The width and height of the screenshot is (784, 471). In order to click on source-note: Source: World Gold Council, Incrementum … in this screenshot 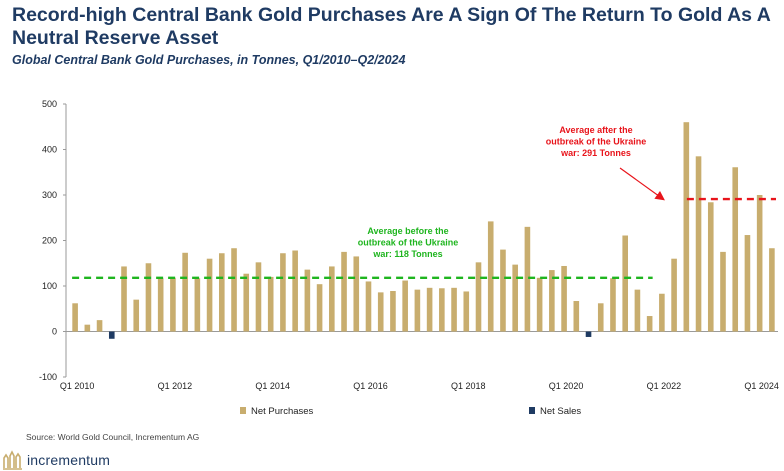, I will do `click(113, 437)`.